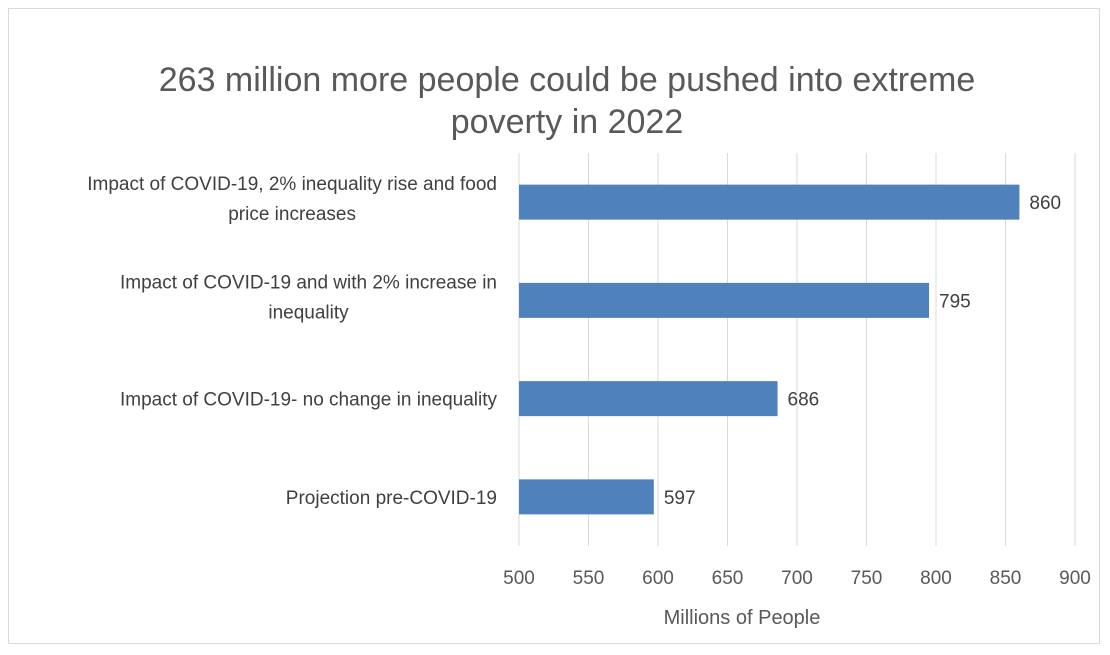 The image size is (1110, 655). I want to click on x-tick-labels: 500 550 600 650 700 750 800 850 900, so click(797, 578).